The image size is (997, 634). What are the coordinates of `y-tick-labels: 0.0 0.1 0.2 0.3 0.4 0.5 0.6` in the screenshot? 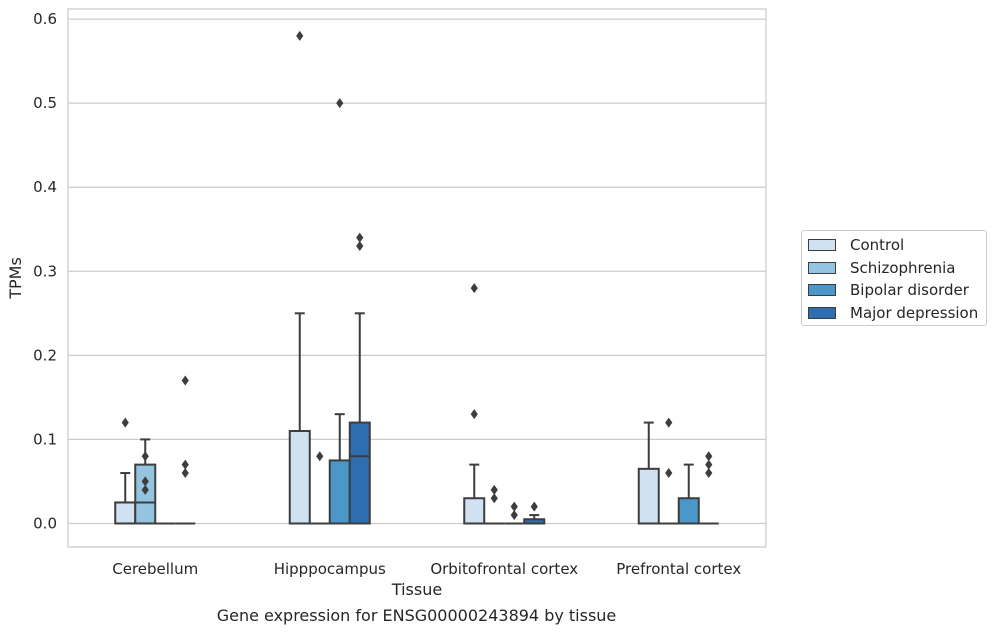 It's located at (45, 271).